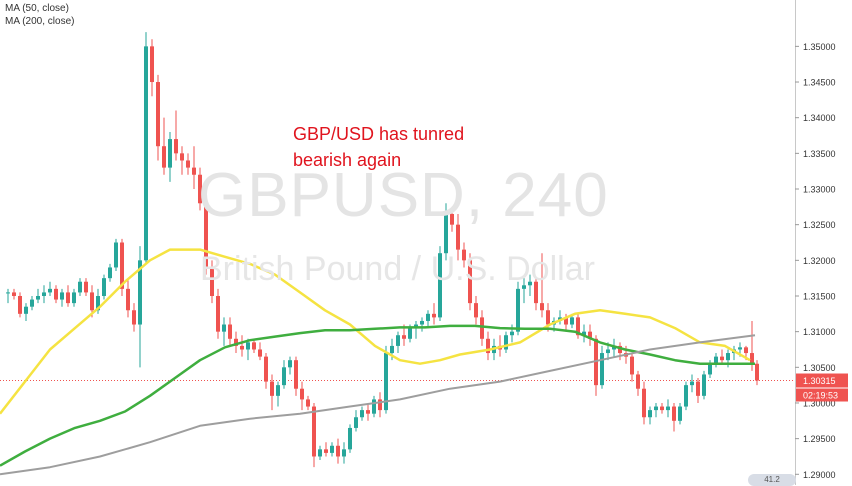 The image size is (852, 486). What do you see at coordinates (39, 15) in the screenshot?
I see `indicator-legend: MA (50, close) MA (200, close)` at bounding box center [39, 15].